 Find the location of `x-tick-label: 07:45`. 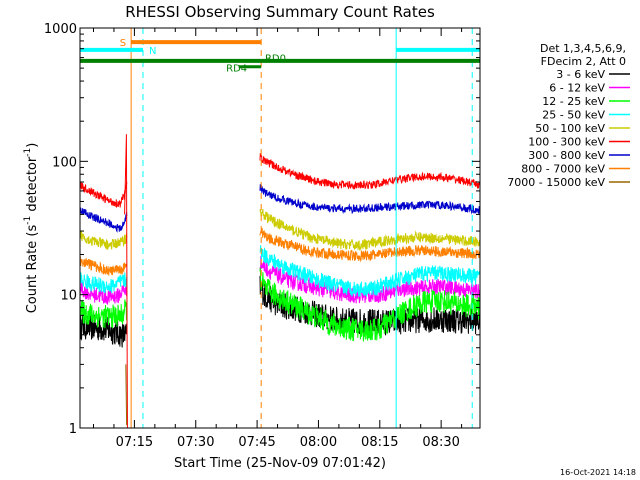

x-tick-label: 07:45 is located at coordinates (256, 442).